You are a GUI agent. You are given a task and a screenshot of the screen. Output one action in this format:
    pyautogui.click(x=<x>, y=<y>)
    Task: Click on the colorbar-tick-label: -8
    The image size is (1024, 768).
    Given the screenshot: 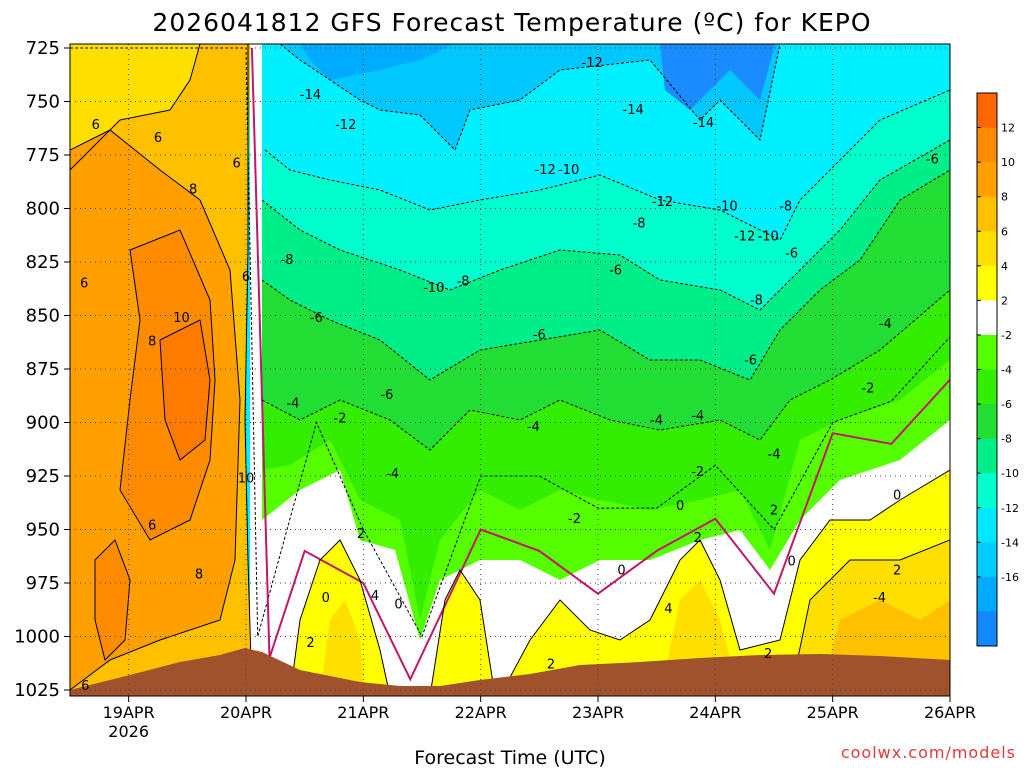 What is the action you would take?
    pyautogui.click(x=1006, y=439)
    